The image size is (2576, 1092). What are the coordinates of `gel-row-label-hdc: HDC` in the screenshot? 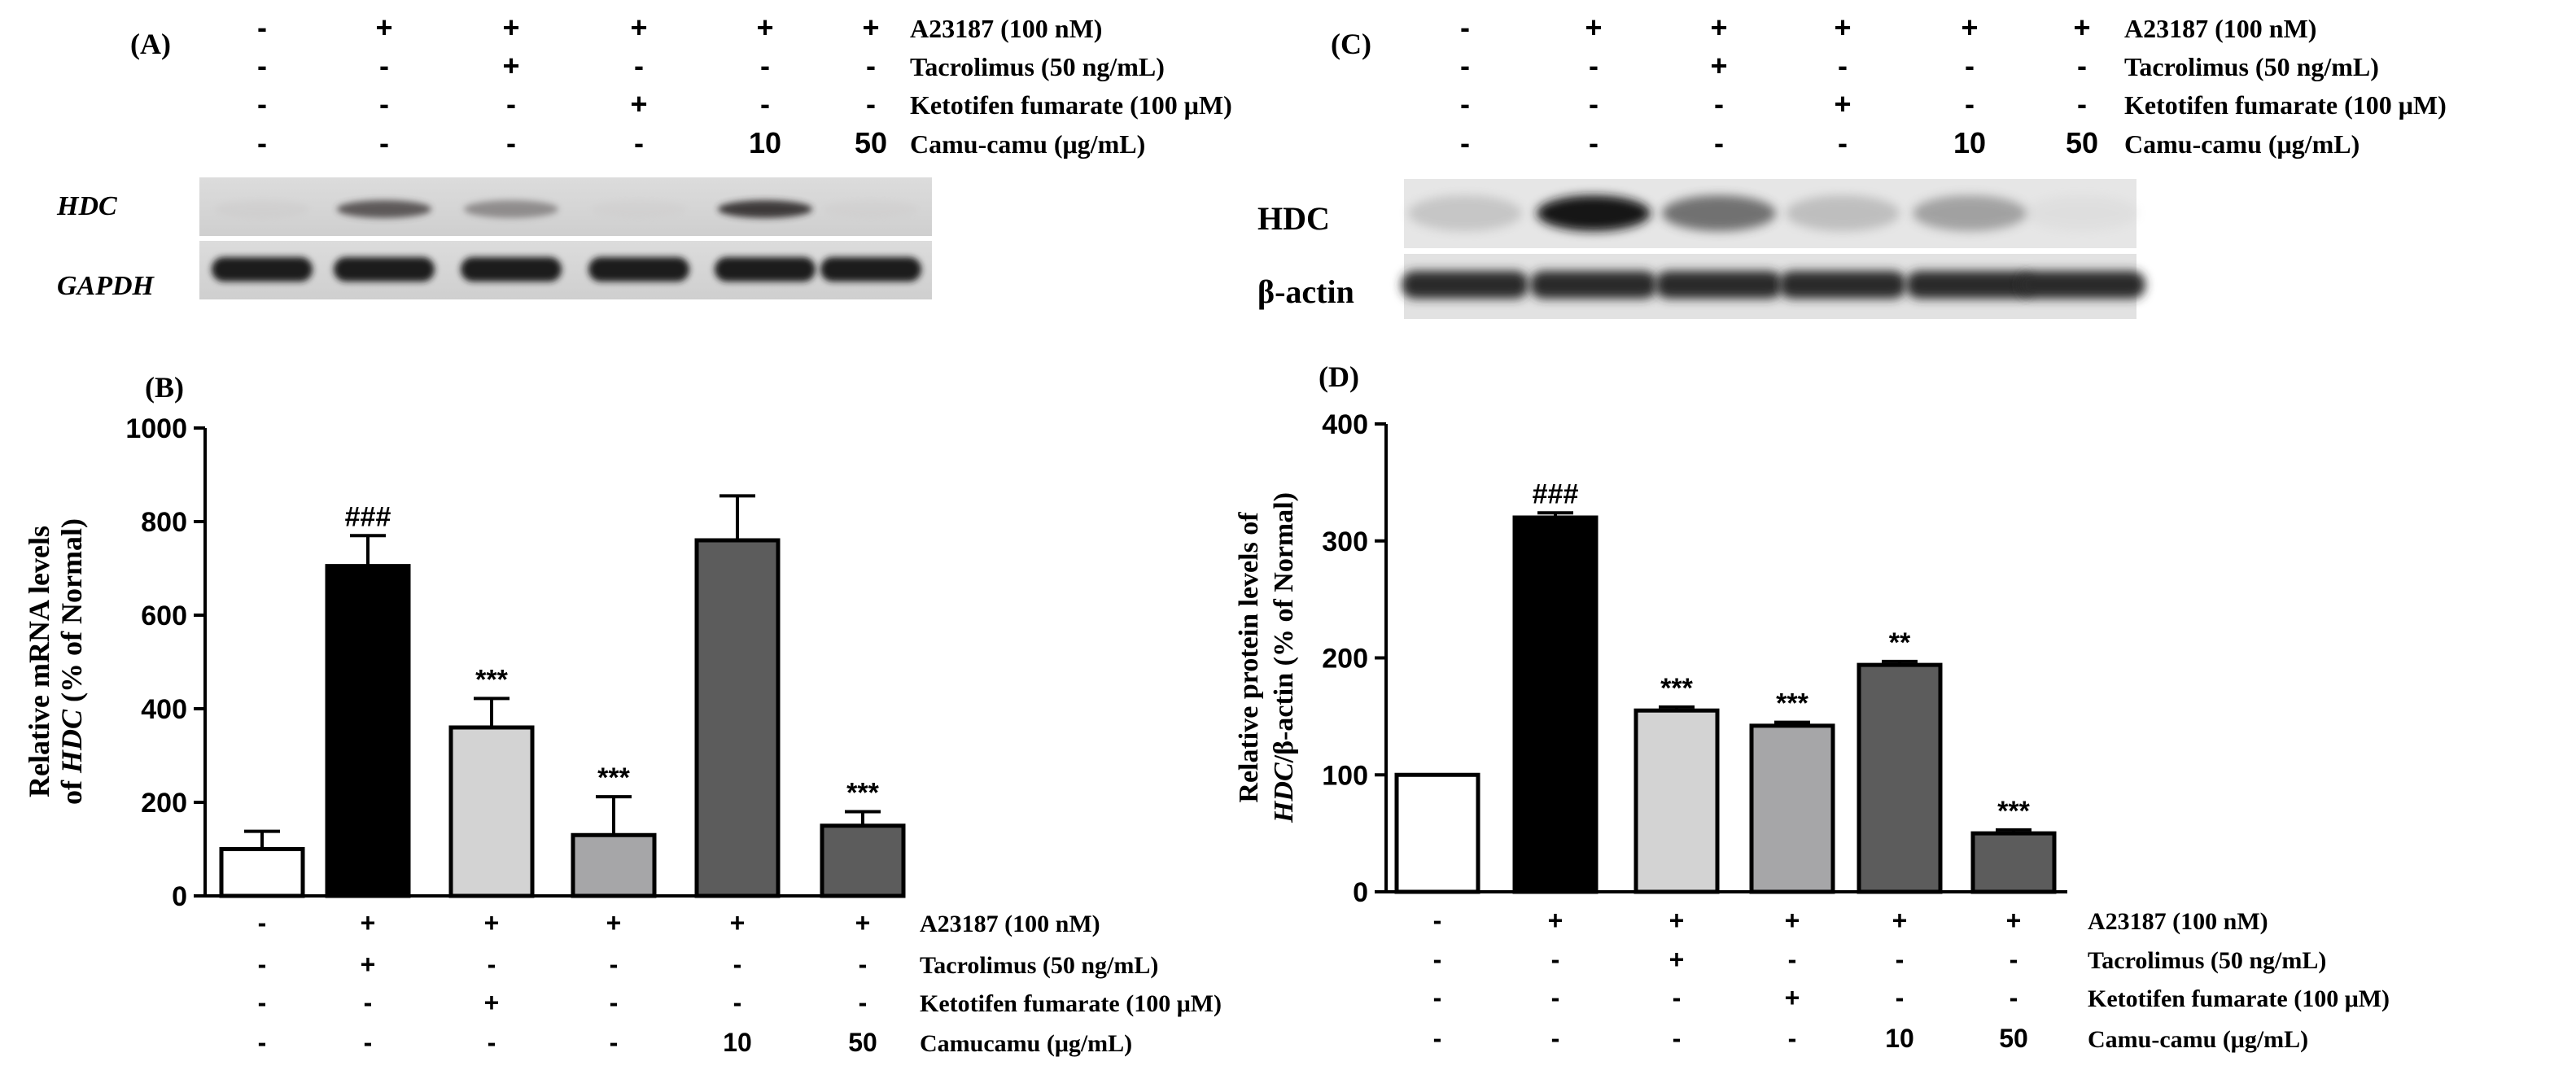 It's located at (86, 206).